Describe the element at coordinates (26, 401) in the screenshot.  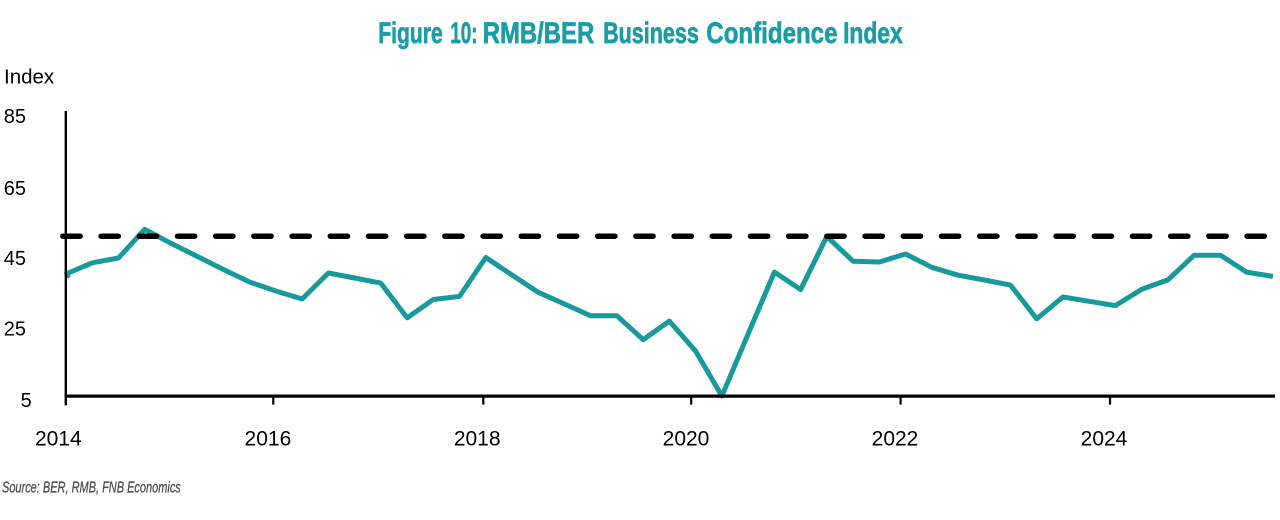
I see `svg-text: 5` at that location.